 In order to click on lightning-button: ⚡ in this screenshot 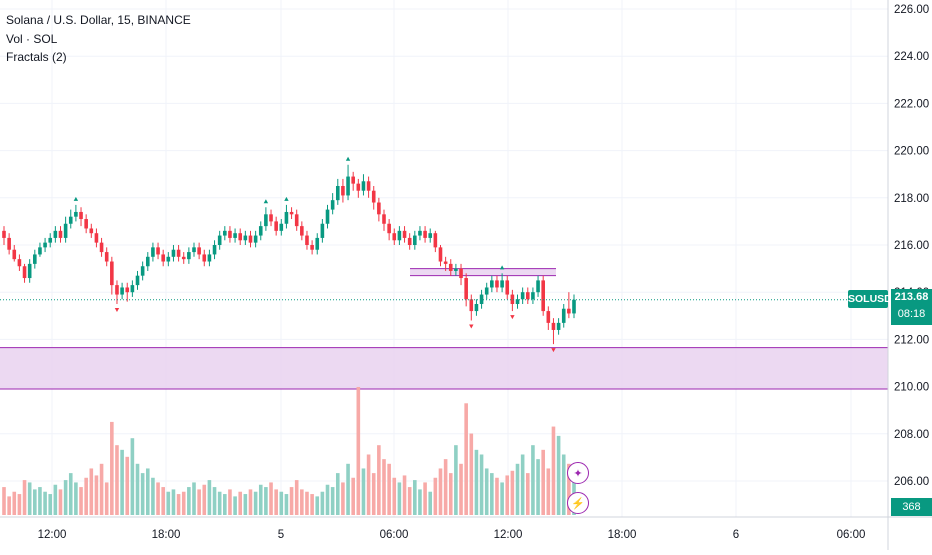, I will do `click(578, 503)`.